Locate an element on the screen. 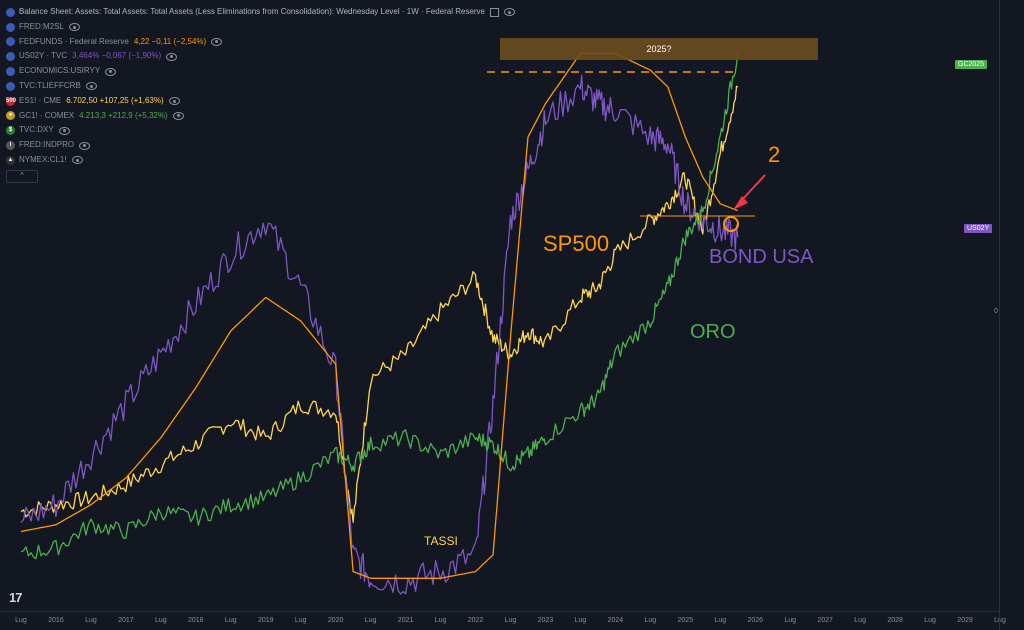 The height and width of the screenshot is (630, 1024). right-axis-border is located at coordinates (999, 315).